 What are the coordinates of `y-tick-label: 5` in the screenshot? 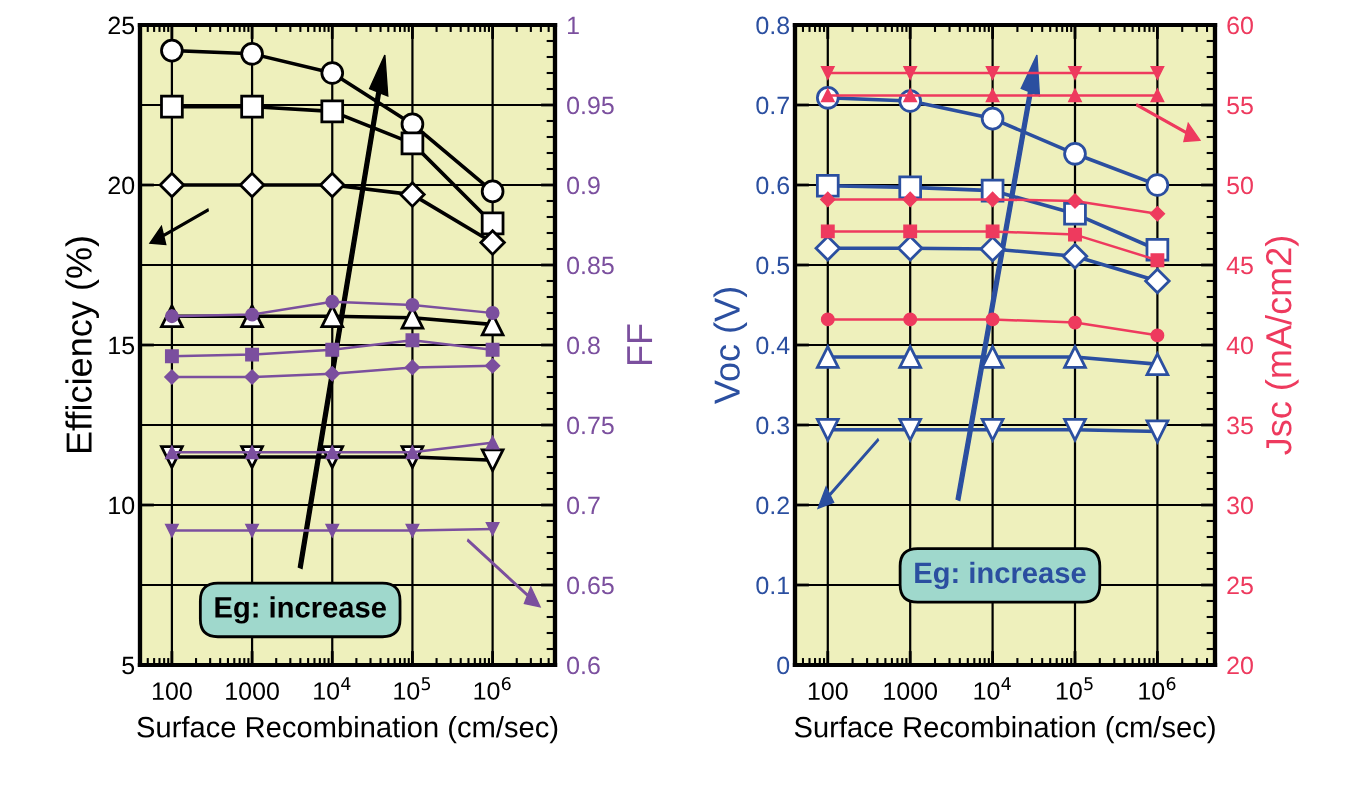 It's located at (128, 665).